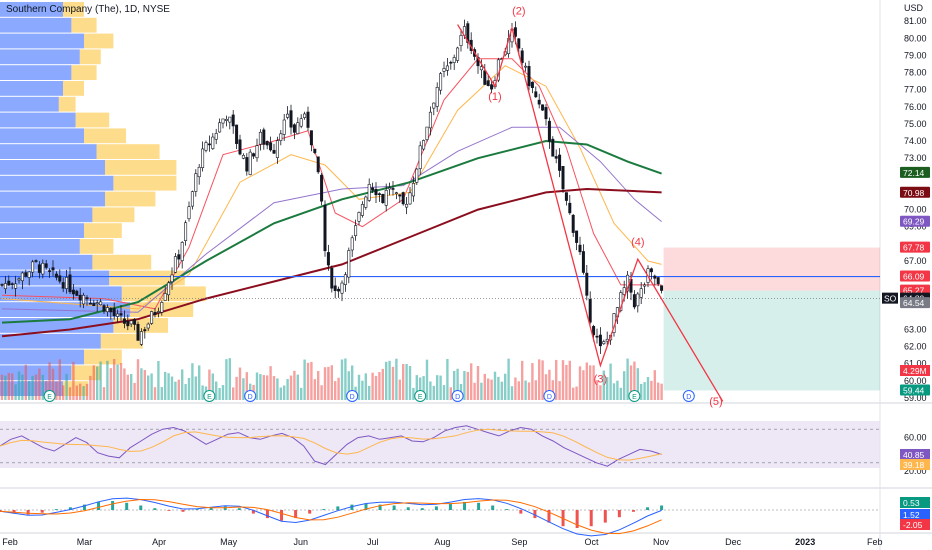 The width and height of the screenshot is (932, 550). I want to click on price-tick-label: 74.00, so click(915, 141).